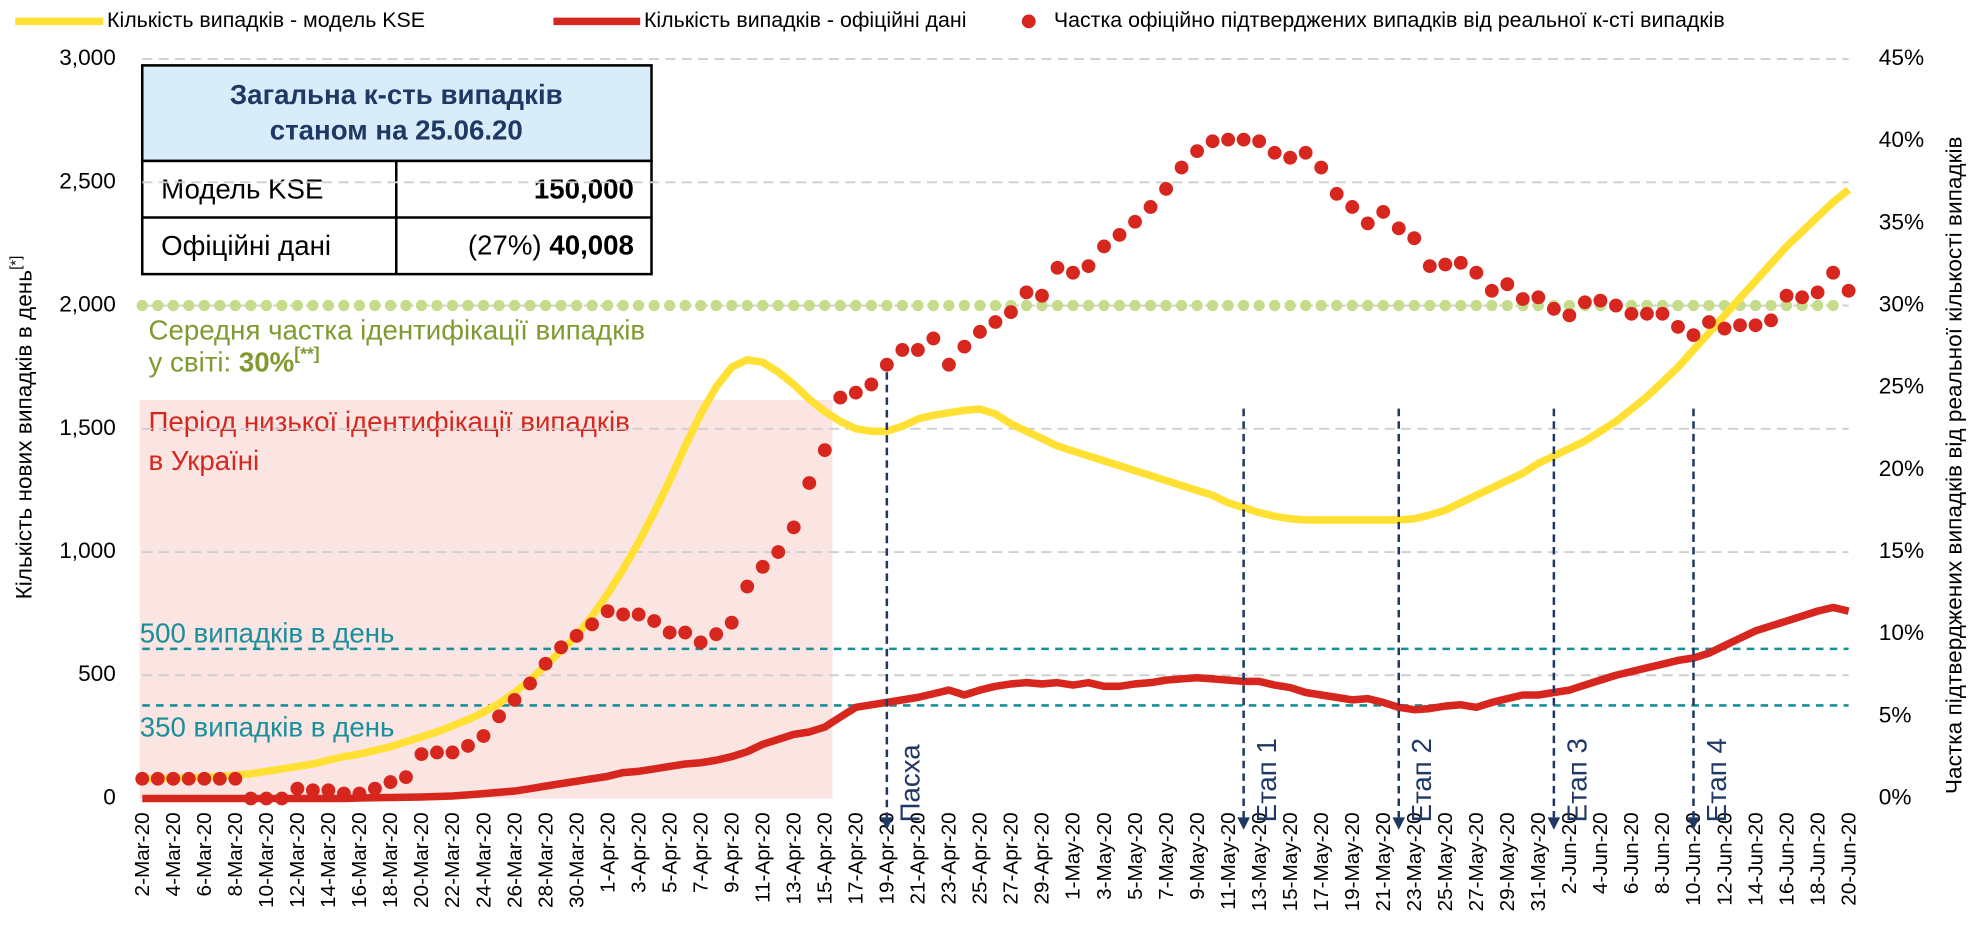  What do you see at coordinates (1600, 853) in the screenshot?
I see `x-tick-label: 4-Jun-20` at bounding box center [1600, 853].